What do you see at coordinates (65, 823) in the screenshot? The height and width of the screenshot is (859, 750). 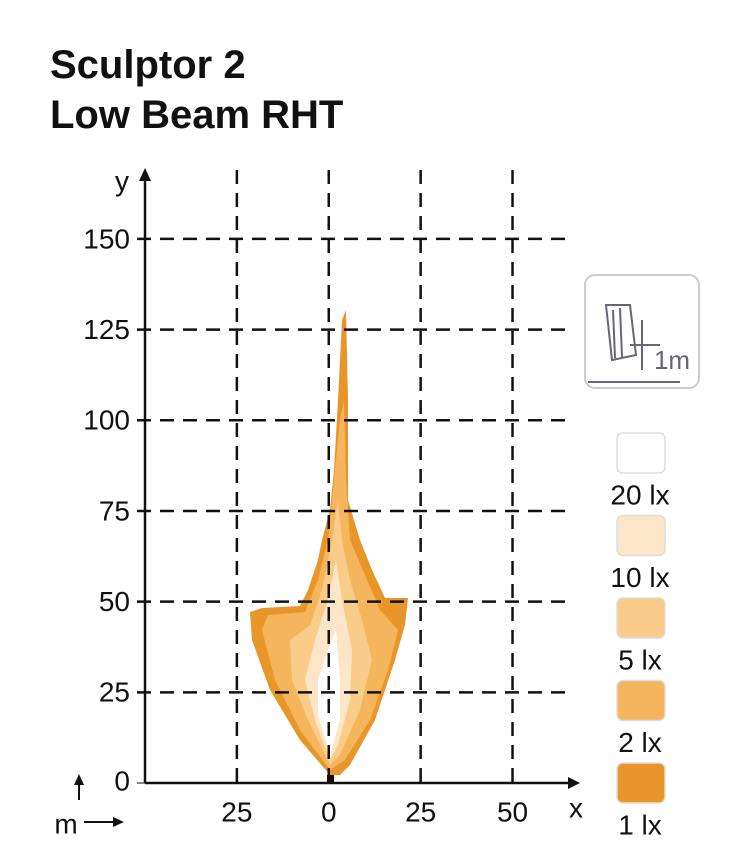 I see `unit-label: m` at bounding box center [65, 823].